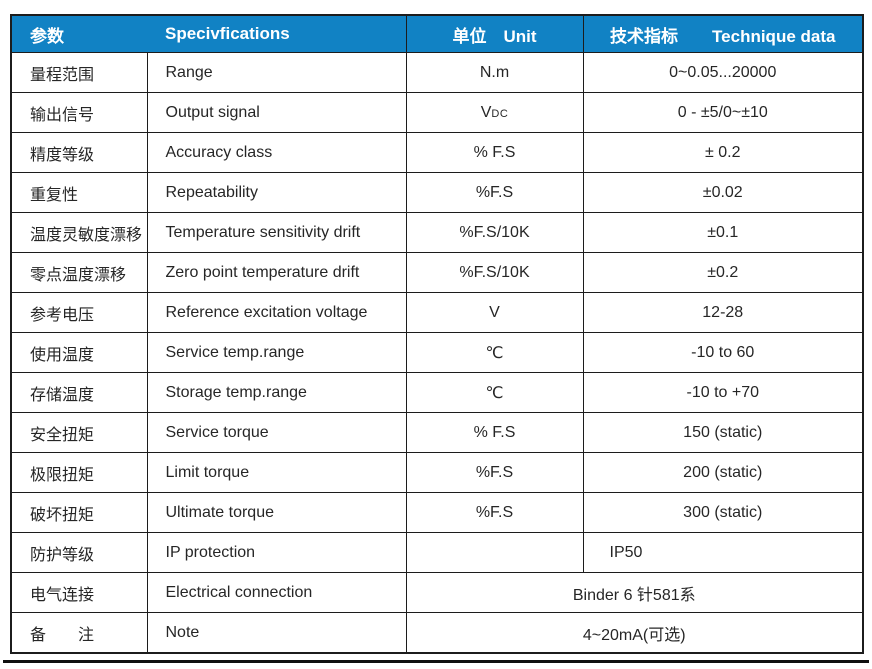 The height and width of the screenshot is (669, 872). What do you see at coordinates (276, 552) in the screenshot?
I see `param-en: IP protection` at bounding box center [276, 552].